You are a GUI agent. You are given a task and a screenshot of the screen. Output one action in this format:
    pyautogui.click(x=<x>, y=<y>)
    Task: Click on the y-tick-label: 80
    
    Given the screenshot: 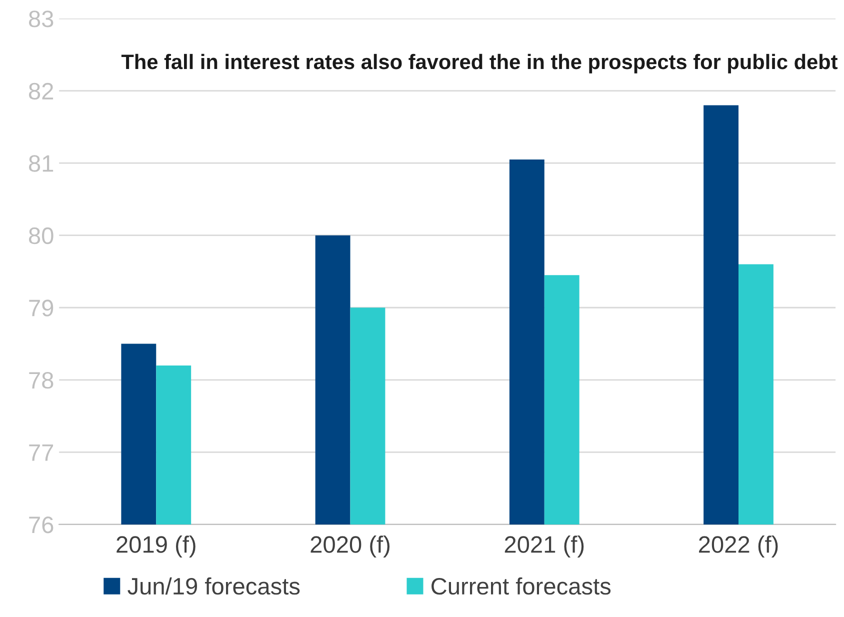 What is the action you would take?
    pyautogui.click(x=41, y=235)
    